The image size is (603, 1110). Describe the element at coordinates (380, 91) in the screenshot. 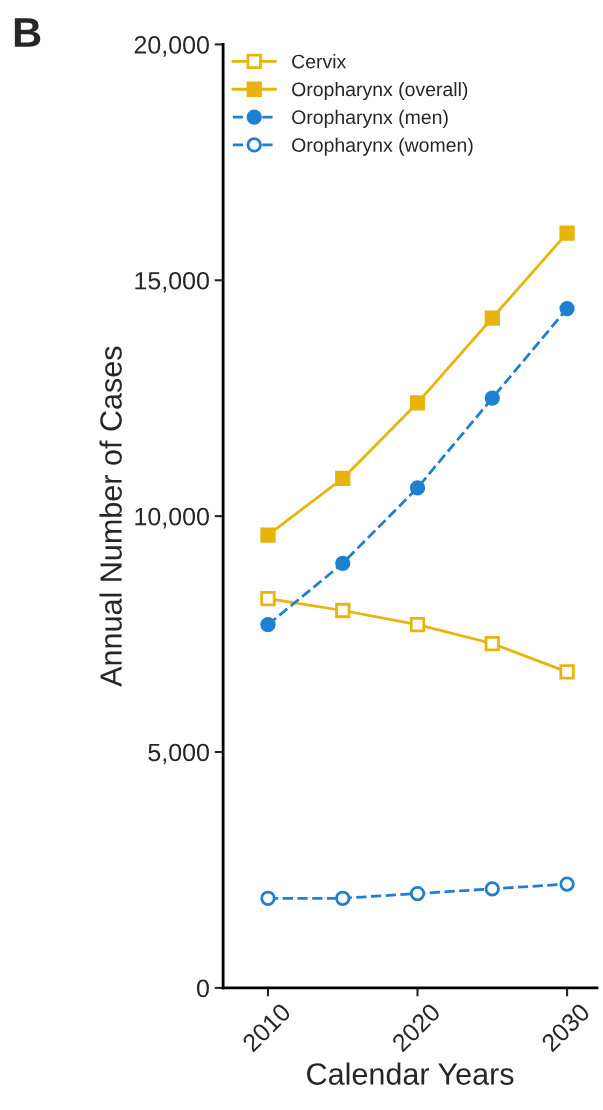

I see `legend-label: Oropharynx (overall)` at that location.